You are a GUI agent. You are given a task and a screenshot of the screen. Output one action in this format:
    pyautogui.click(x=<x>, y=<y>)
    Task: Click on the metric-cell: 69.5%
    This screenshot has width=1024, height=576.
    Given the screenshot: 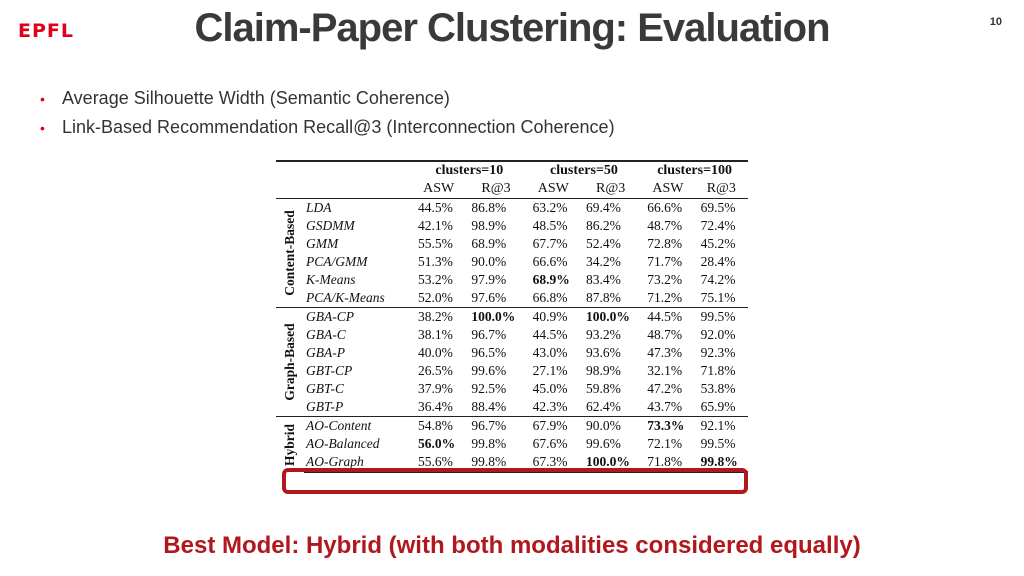 What is the action you would take?
    pyautogui.click(x=721, y=207)
    